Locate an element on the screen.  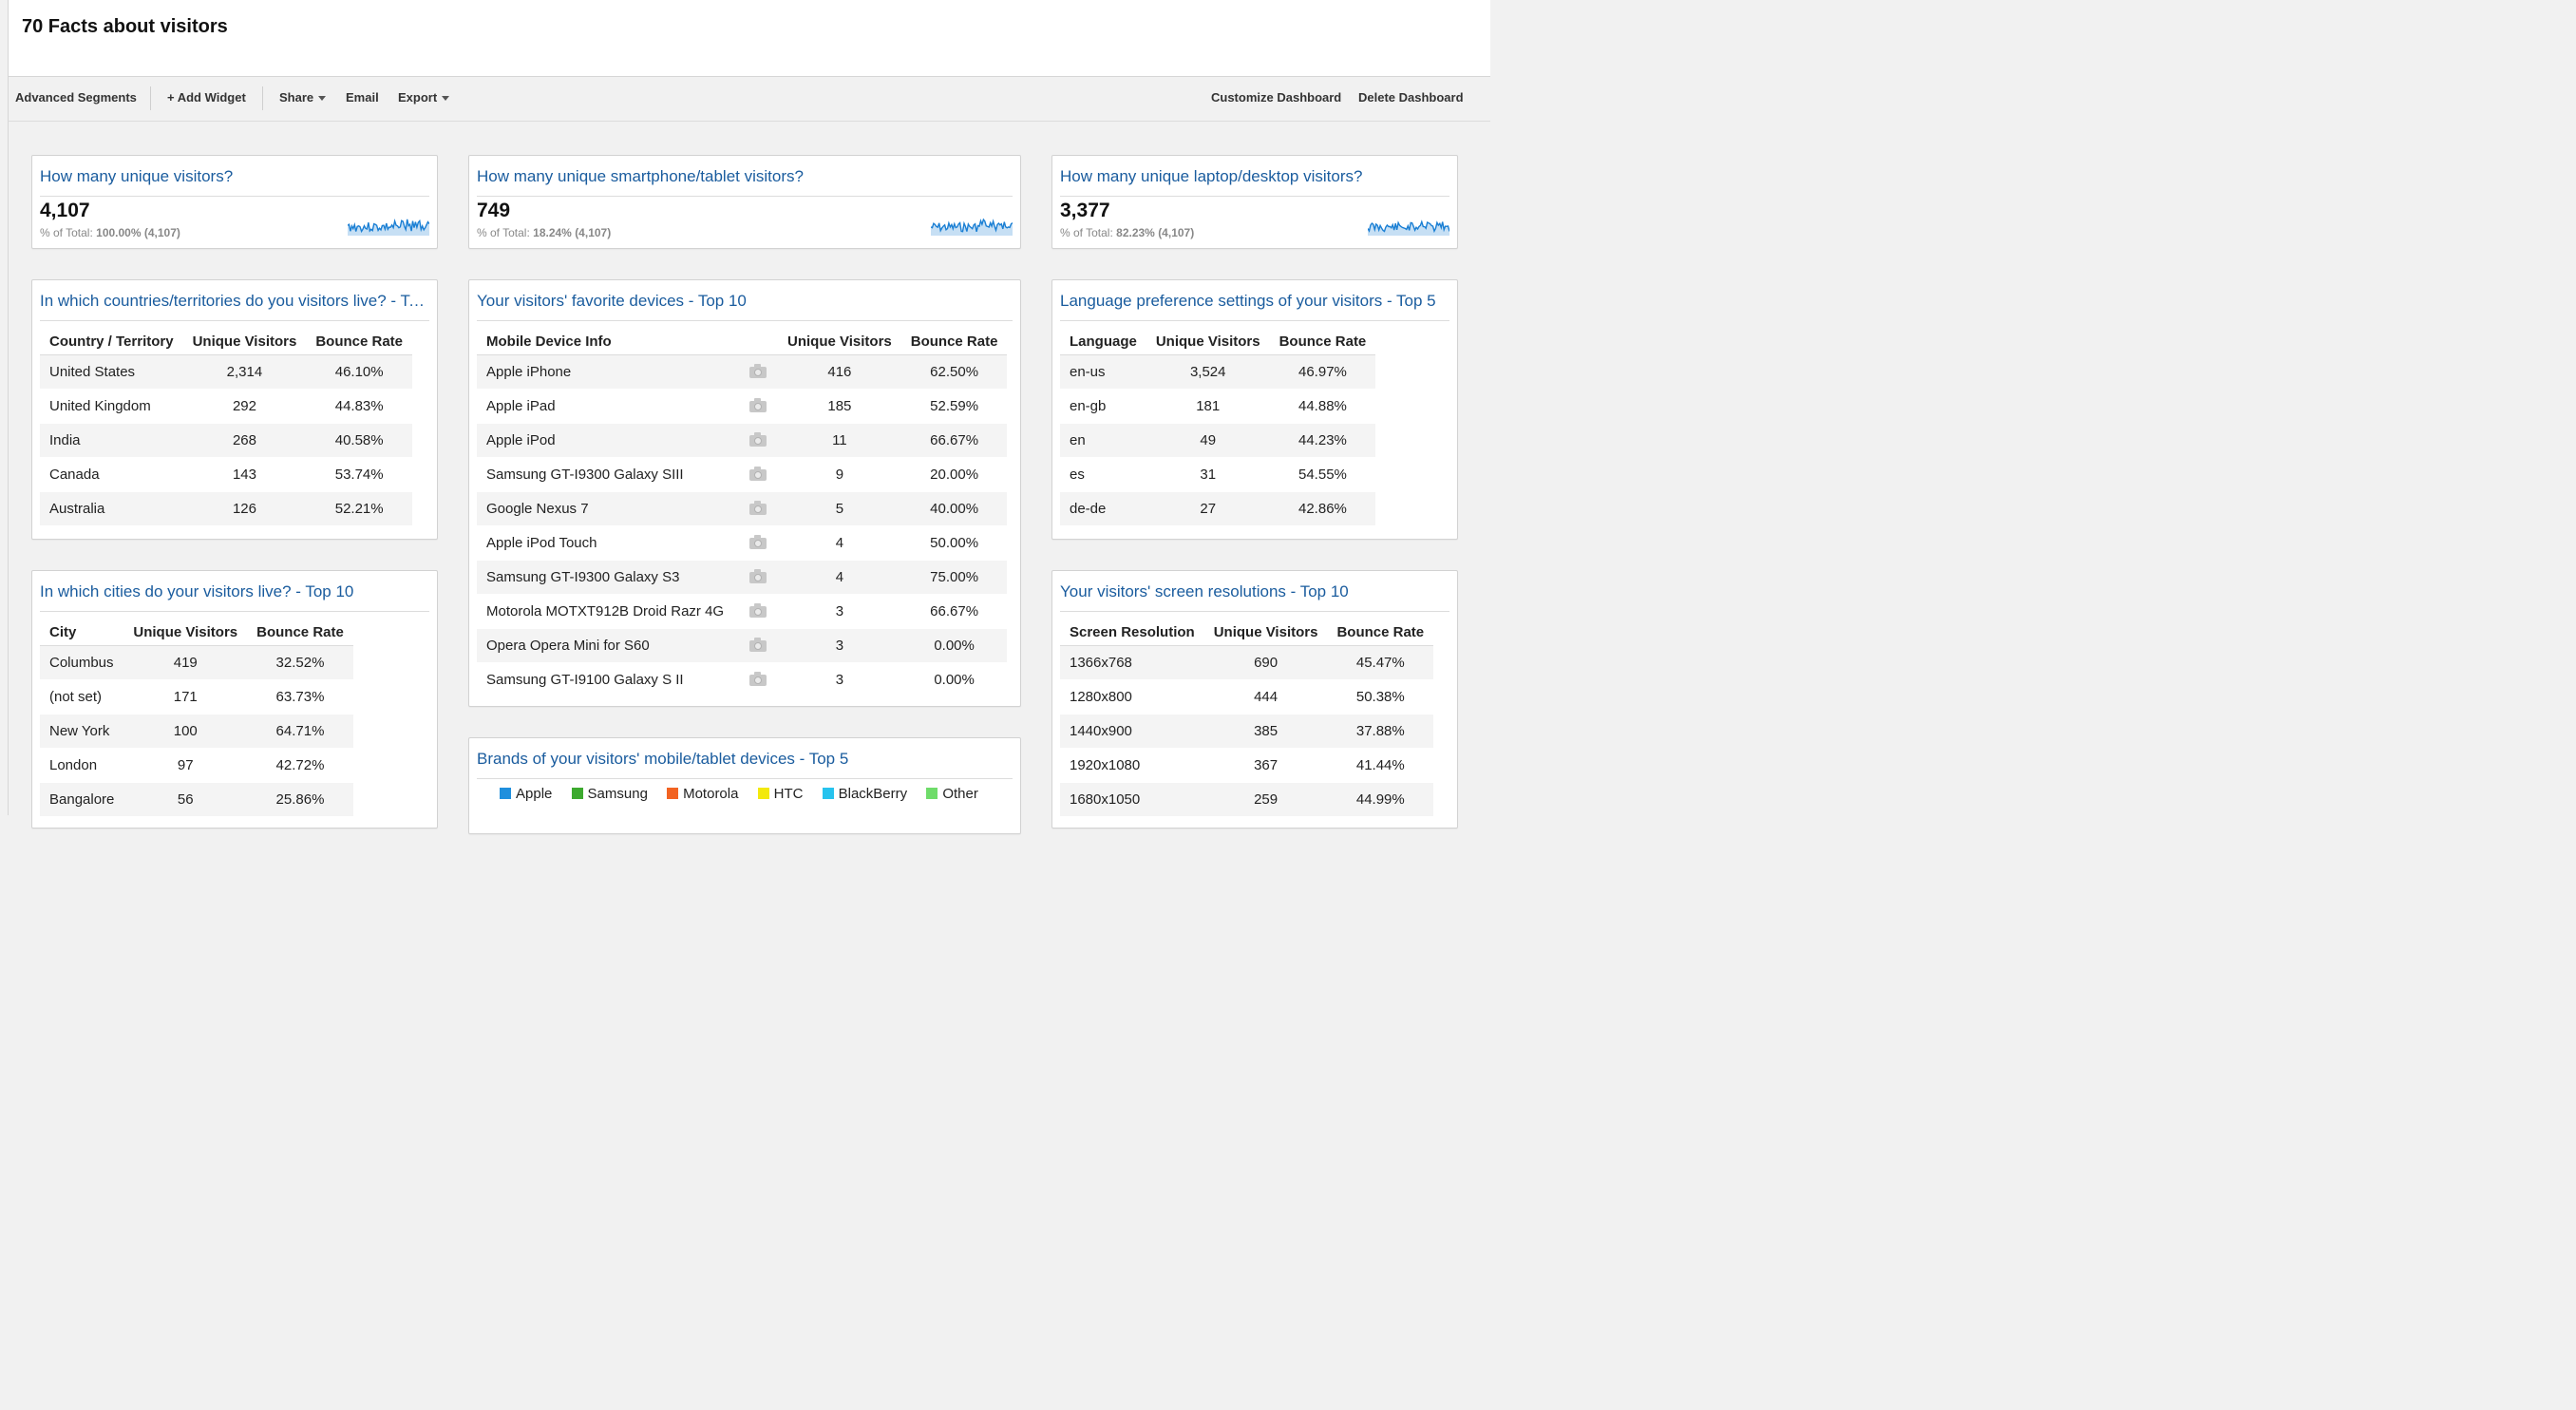
device-cell: Apple iPad is located at coordinates (607, 406).